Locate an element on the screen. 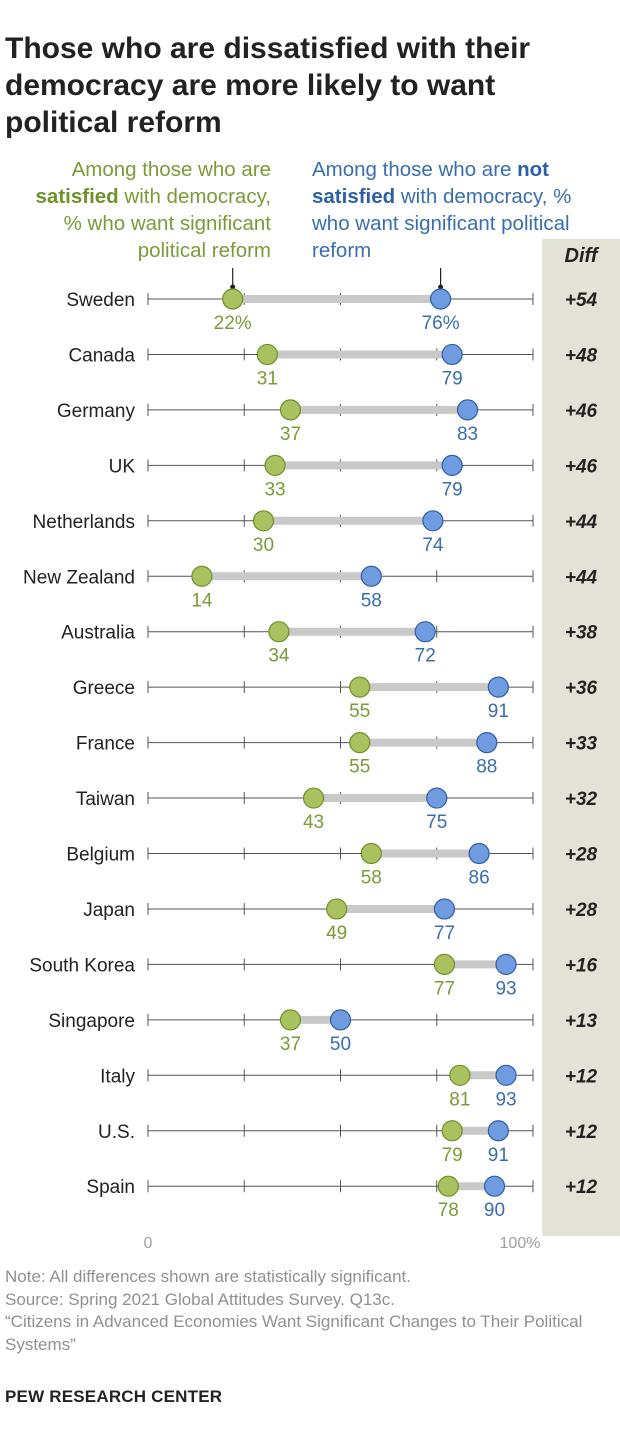 The width and height of the screenshot is (620, 1446). legend-leader-dot-not-satisfied is located at coordinates (441, 287).